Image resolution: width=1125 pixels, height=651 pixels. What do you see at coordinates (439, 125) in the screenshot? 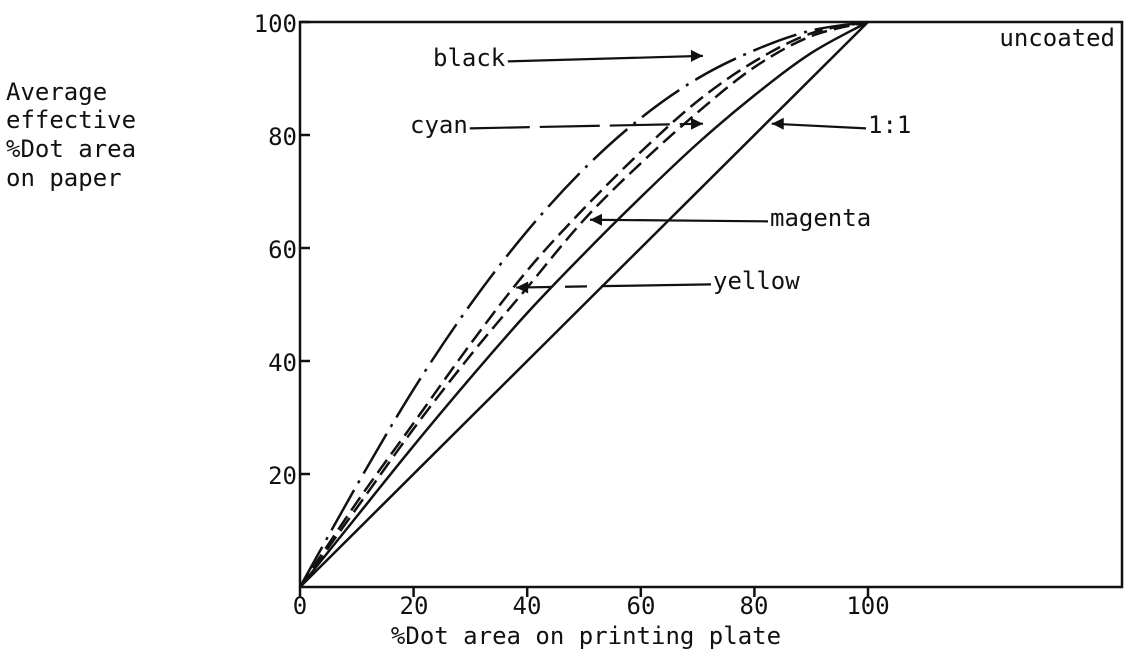
I see `series-label-cyan: cyan` at bounding box center [439, 125].